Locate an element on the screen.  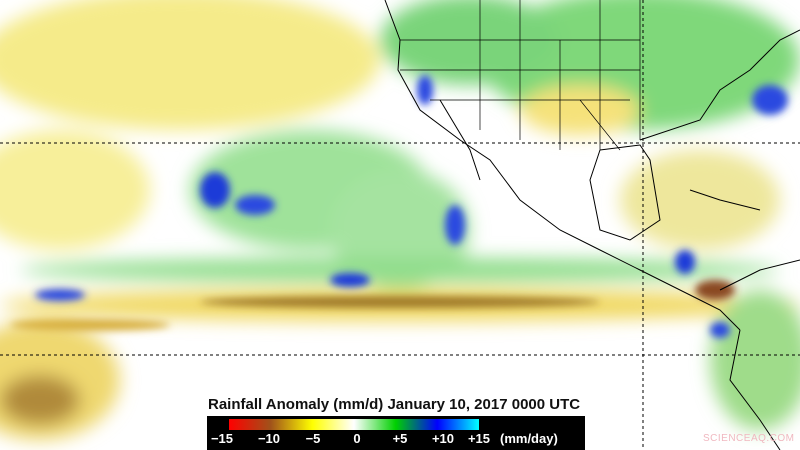
legend-tick: 0 is located at coordinates (357, 438).